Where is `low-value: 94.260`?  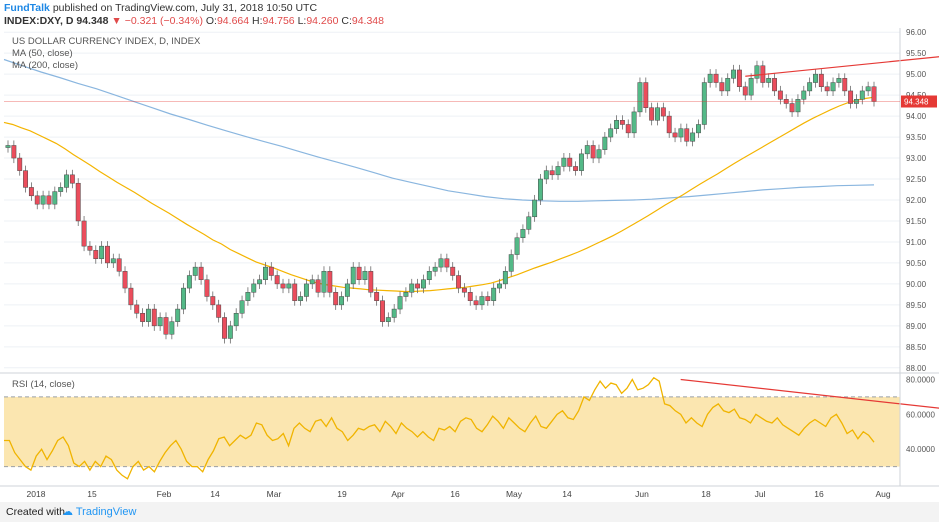 low-value: 94.260 is located at coordinates (322, 21).